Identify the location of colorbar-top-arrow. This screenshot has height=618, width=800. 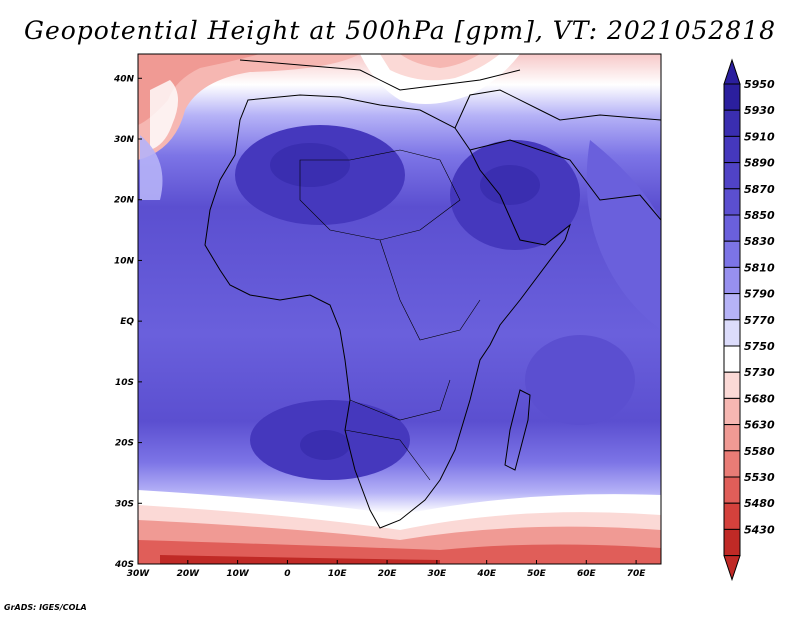
(732, 71).